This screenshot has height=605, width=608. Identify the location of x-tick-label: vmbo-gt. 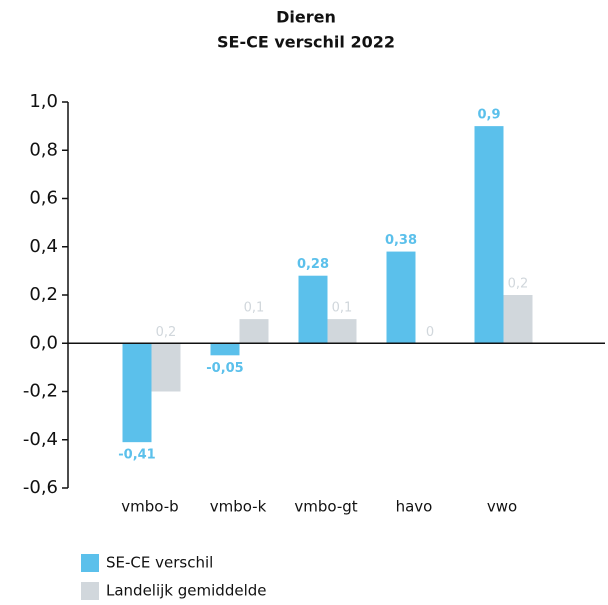
(325, 507).